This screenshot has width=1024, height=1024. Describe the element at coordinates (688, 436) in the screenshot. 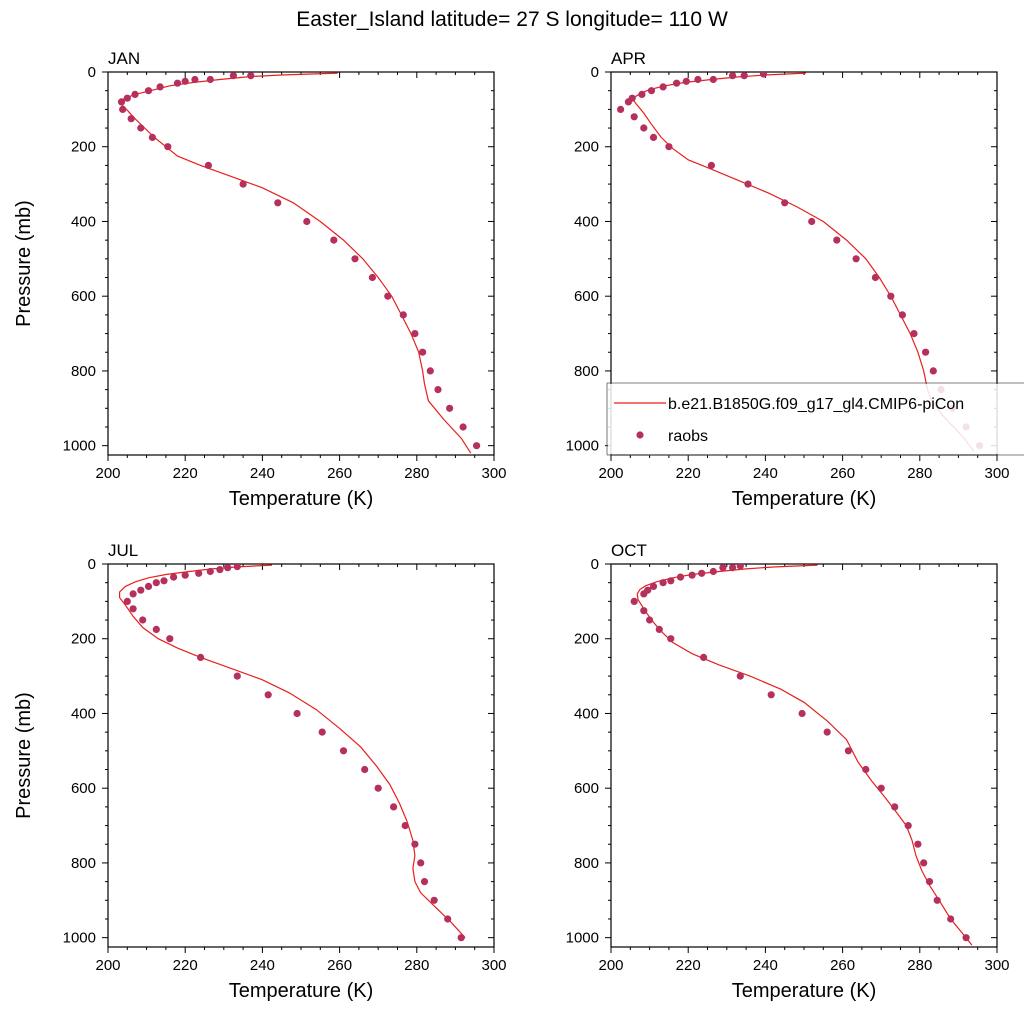

I see `legend-marker-label: raobs` at that location.